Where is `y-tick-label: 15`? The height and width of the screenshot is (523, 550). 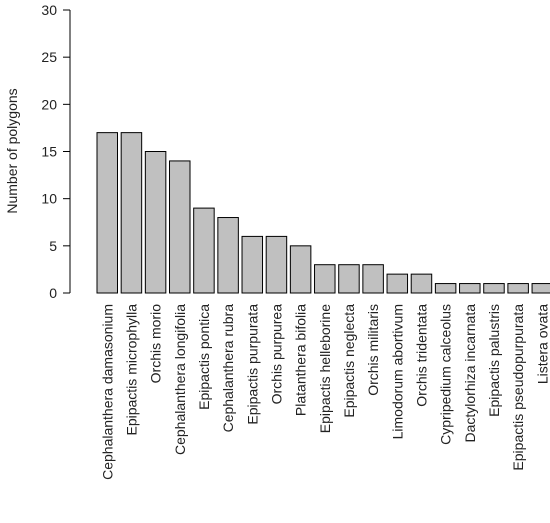
y-tick-label: 15 is located at coordinates (49, 152).